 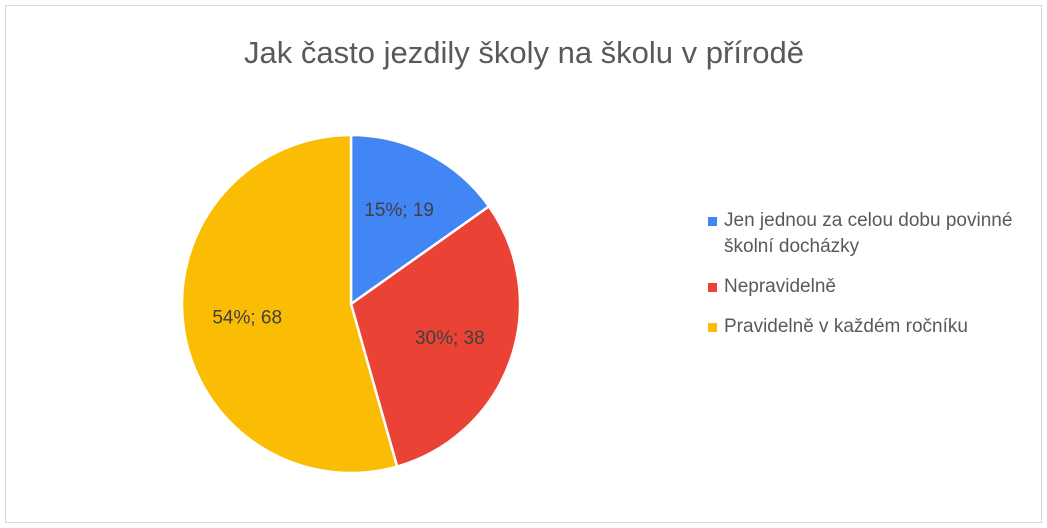 What do you see at coordinates (868, 287) in the screenshot?
I see `legend-item: Nepravidelně` at bounding box center [868, 287].